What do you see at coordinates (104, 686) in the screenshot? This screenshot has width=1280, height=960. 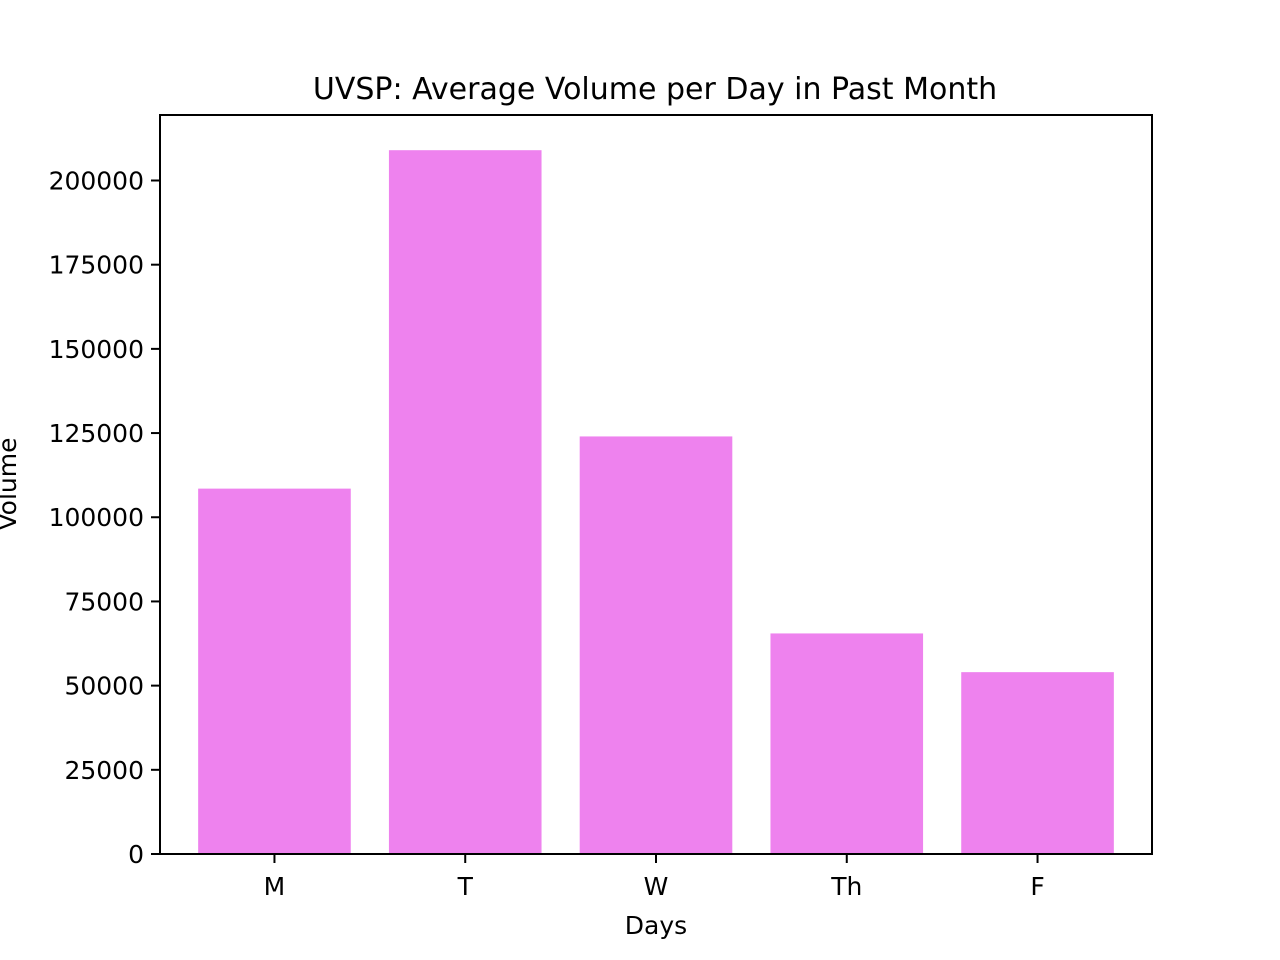 I see `y-tick-label: 50000` at bounding box center [104, 686].